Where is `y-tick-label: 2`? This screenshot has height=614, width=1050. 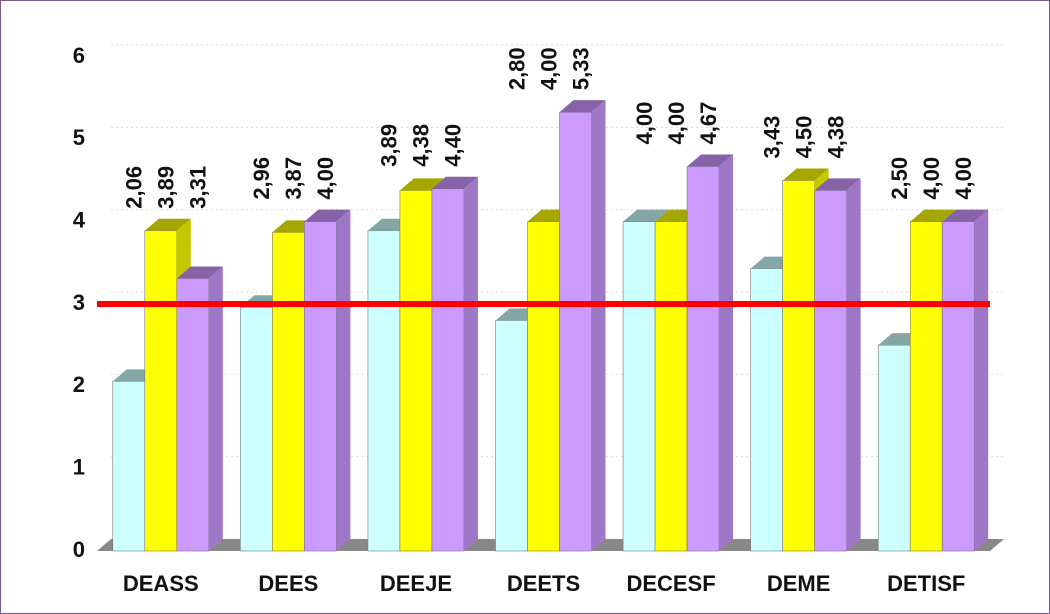 y-tick-label: 2 is located at coordinates (79, 384).